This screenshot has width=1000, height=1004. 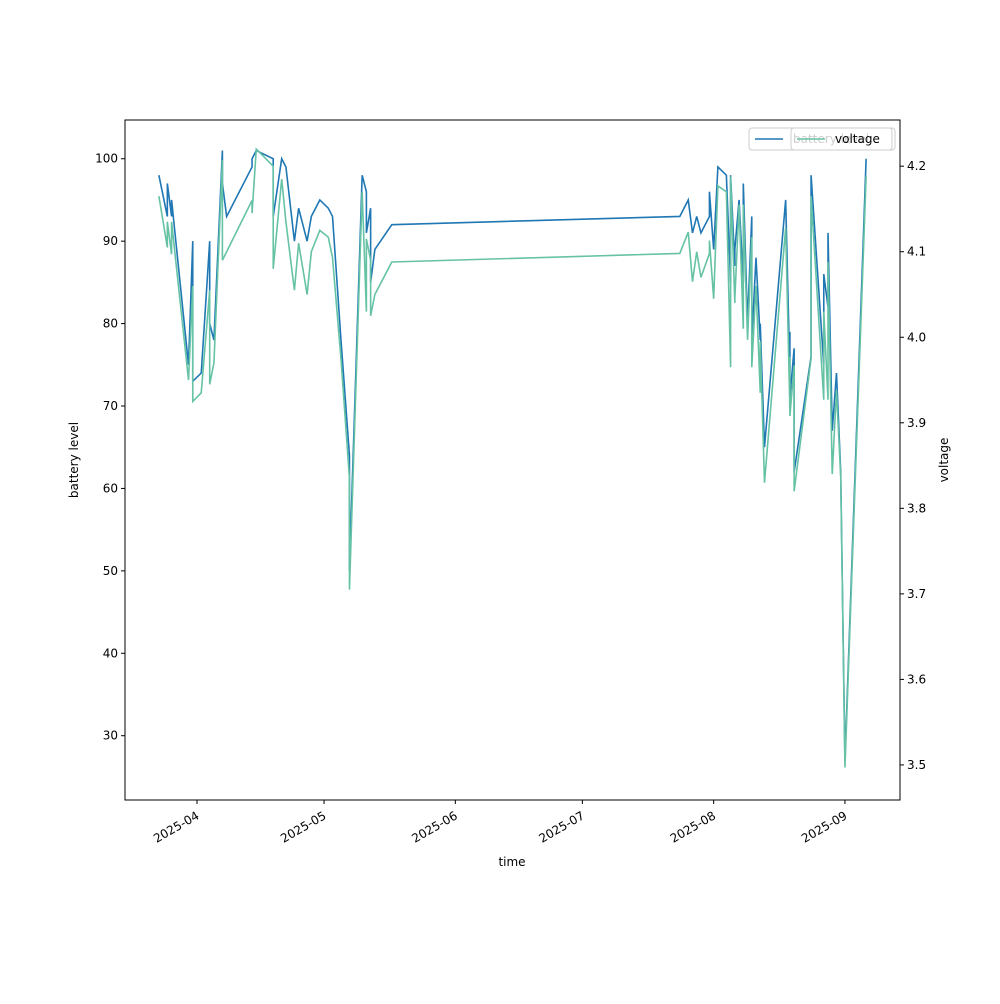 I want to click on y2-tick-label: 3.8, so click(x=916, y=508).